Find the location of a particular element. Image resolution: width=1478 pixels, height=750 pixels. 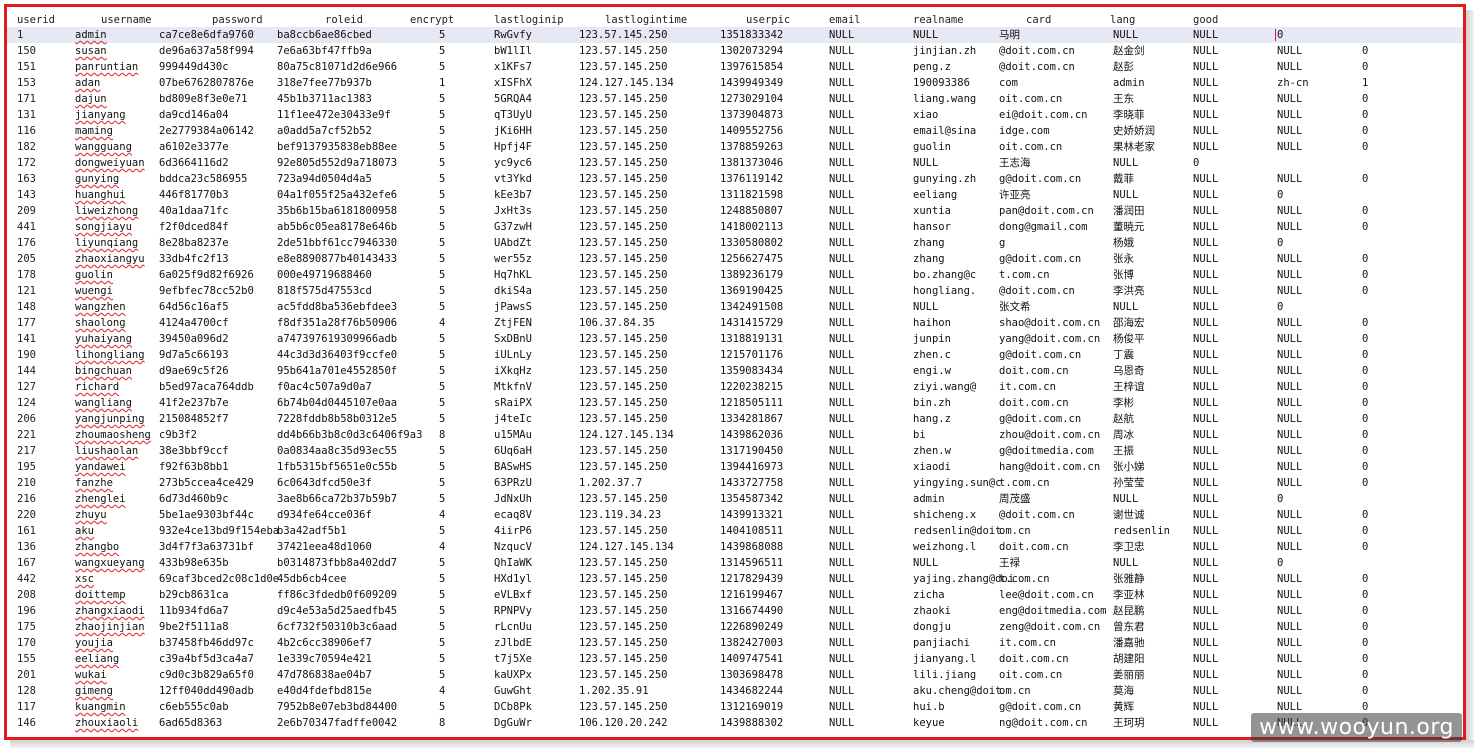

table-cell: adan is located at coordinates (88, 83).